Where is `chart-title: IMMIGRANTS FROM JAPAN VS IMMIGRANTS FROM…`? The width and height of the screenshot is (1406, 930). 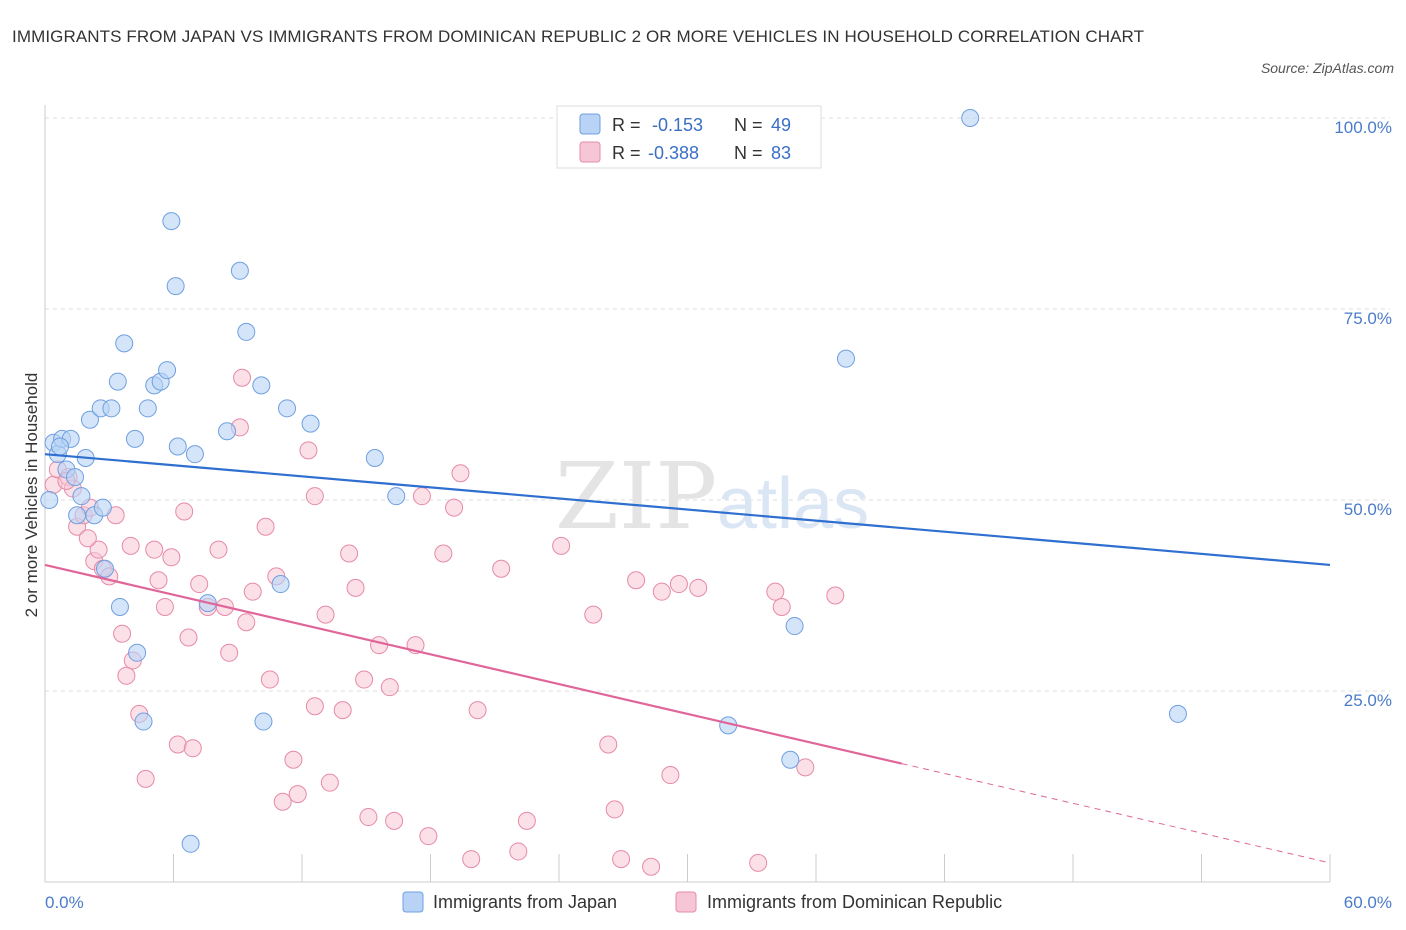 chart-title: IMMIGRANTS FROM JAPAN VS IMMIGRANTS FROM… is located at coordinates (578, 36).